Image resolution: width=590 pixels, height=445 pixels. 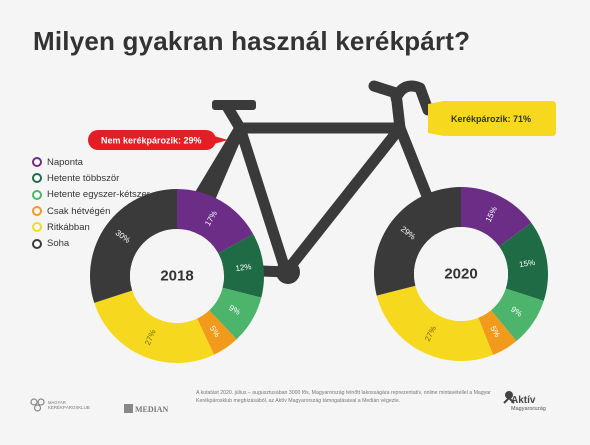 I want to click on donut-year: 2018, so click(x=176, y=276).